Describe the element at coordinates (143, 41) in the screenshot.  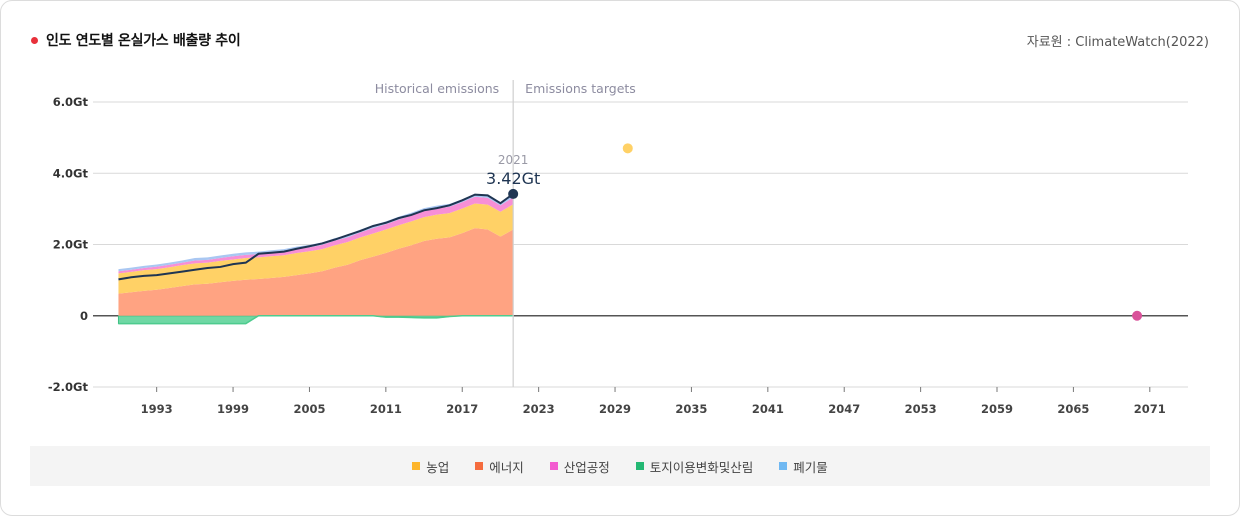
I see `chart-title: 인도 연도별 온실가스 배출량 추이` at that location.